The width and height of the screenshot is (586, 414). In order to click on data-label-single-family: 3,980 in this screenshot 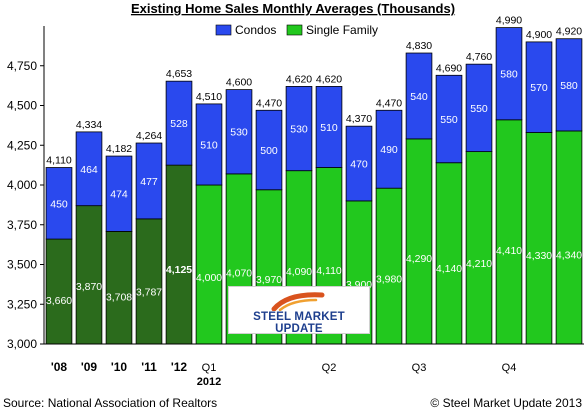, I will do `click(389, 280)`.